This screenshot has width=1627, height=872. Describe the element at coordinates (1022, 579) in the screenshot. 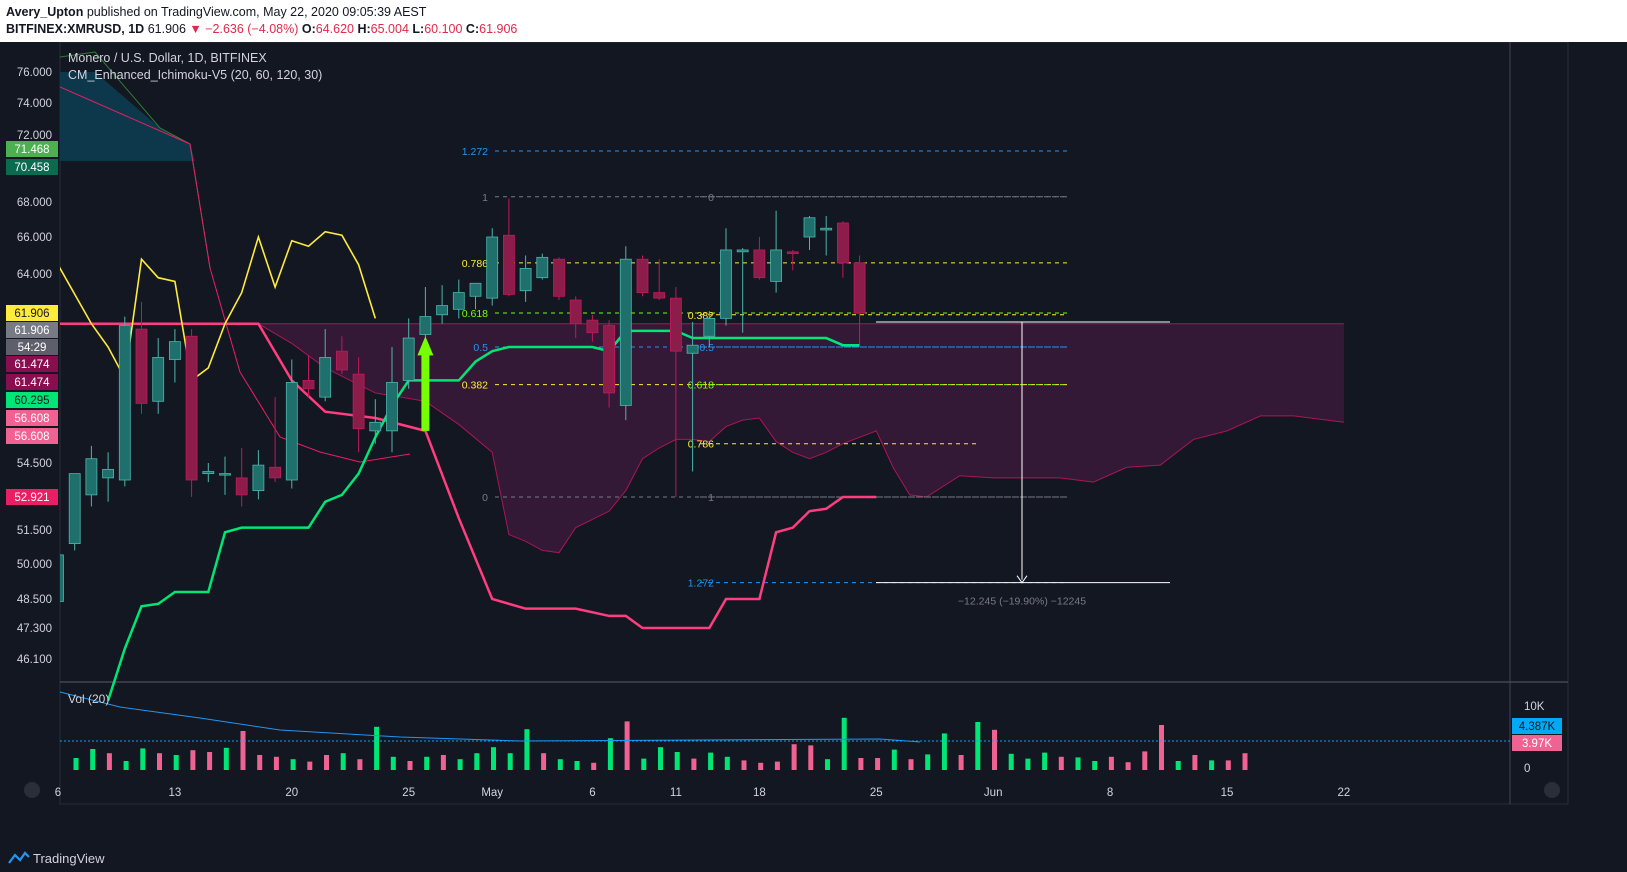

I see `measure-arrow-icon` at that location.